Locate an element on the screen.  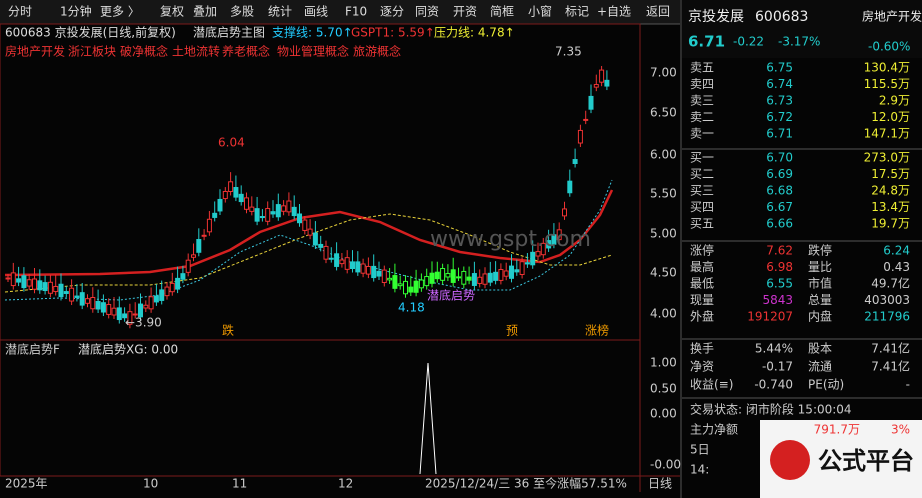
stat-value: 6.24 is located at coordinates (896, 251).